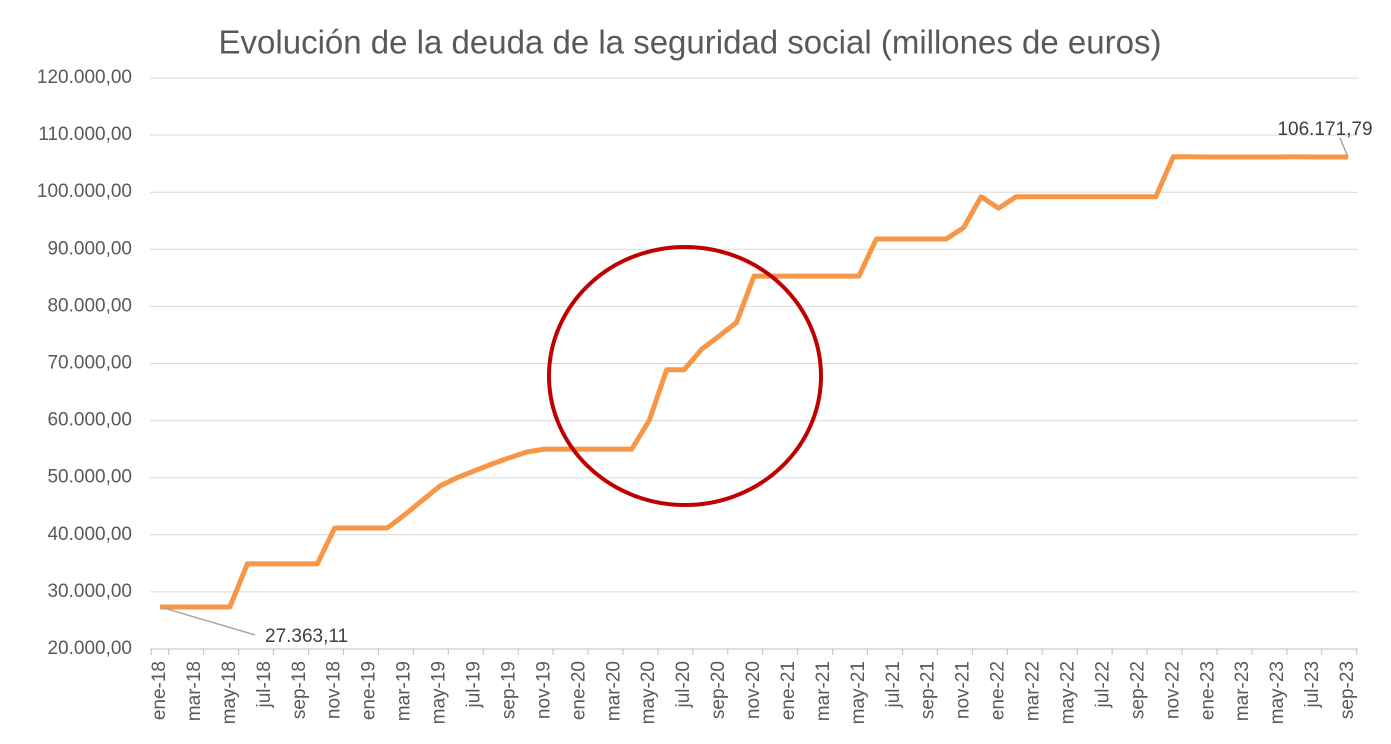  Describe the element at coordinates (1033, 691) in the screenshot. I see `x-tick-label: mar-22` at that location.